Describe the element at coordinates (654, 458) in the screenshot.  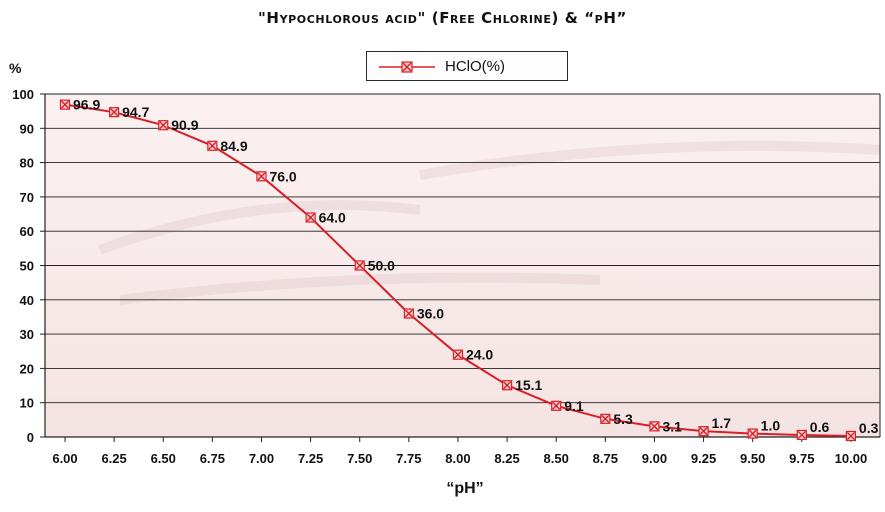
I see `x-tick-label: 9.00` at that location.